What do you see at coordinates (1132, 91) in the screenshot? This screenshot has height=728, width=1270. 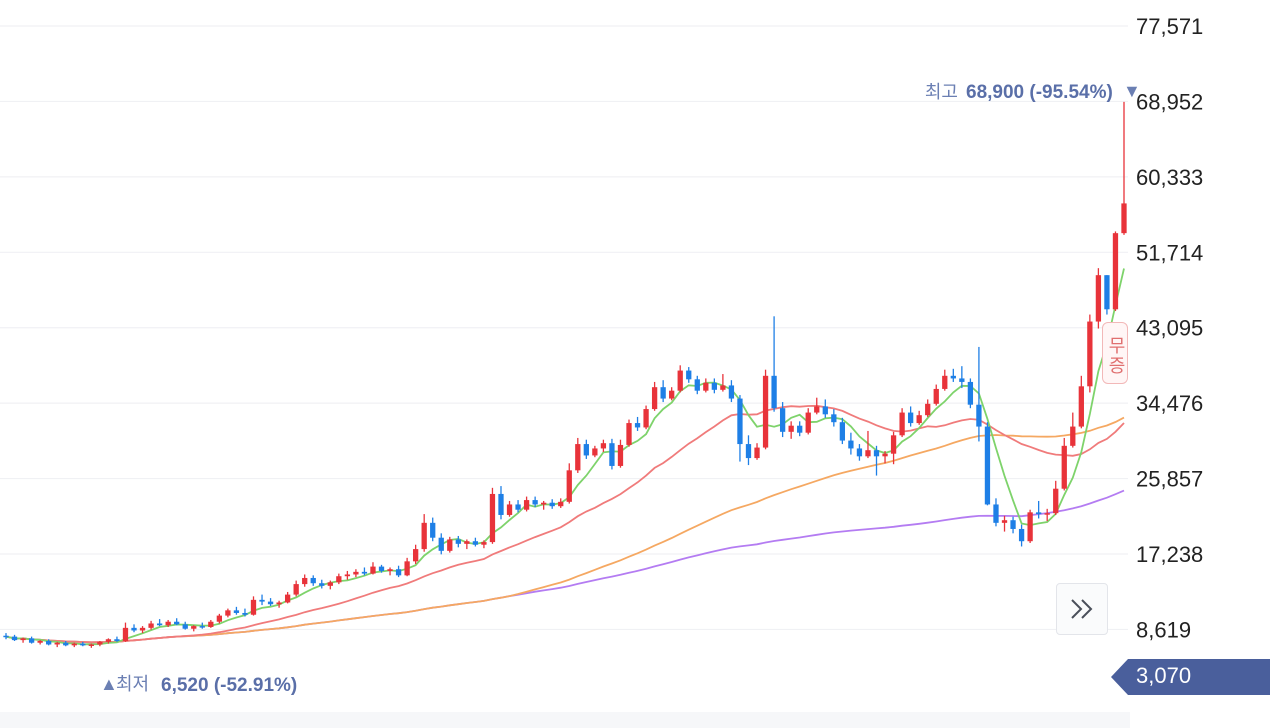 I see `high-marker: ▼` at bounding box center [1132, 91].